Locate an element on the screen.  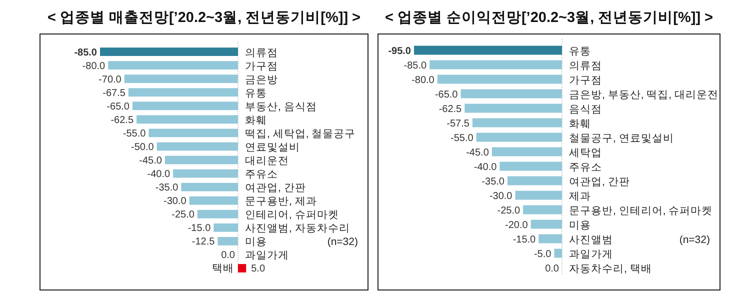
data-label: -5.0 is located at coordinates (543, 254).